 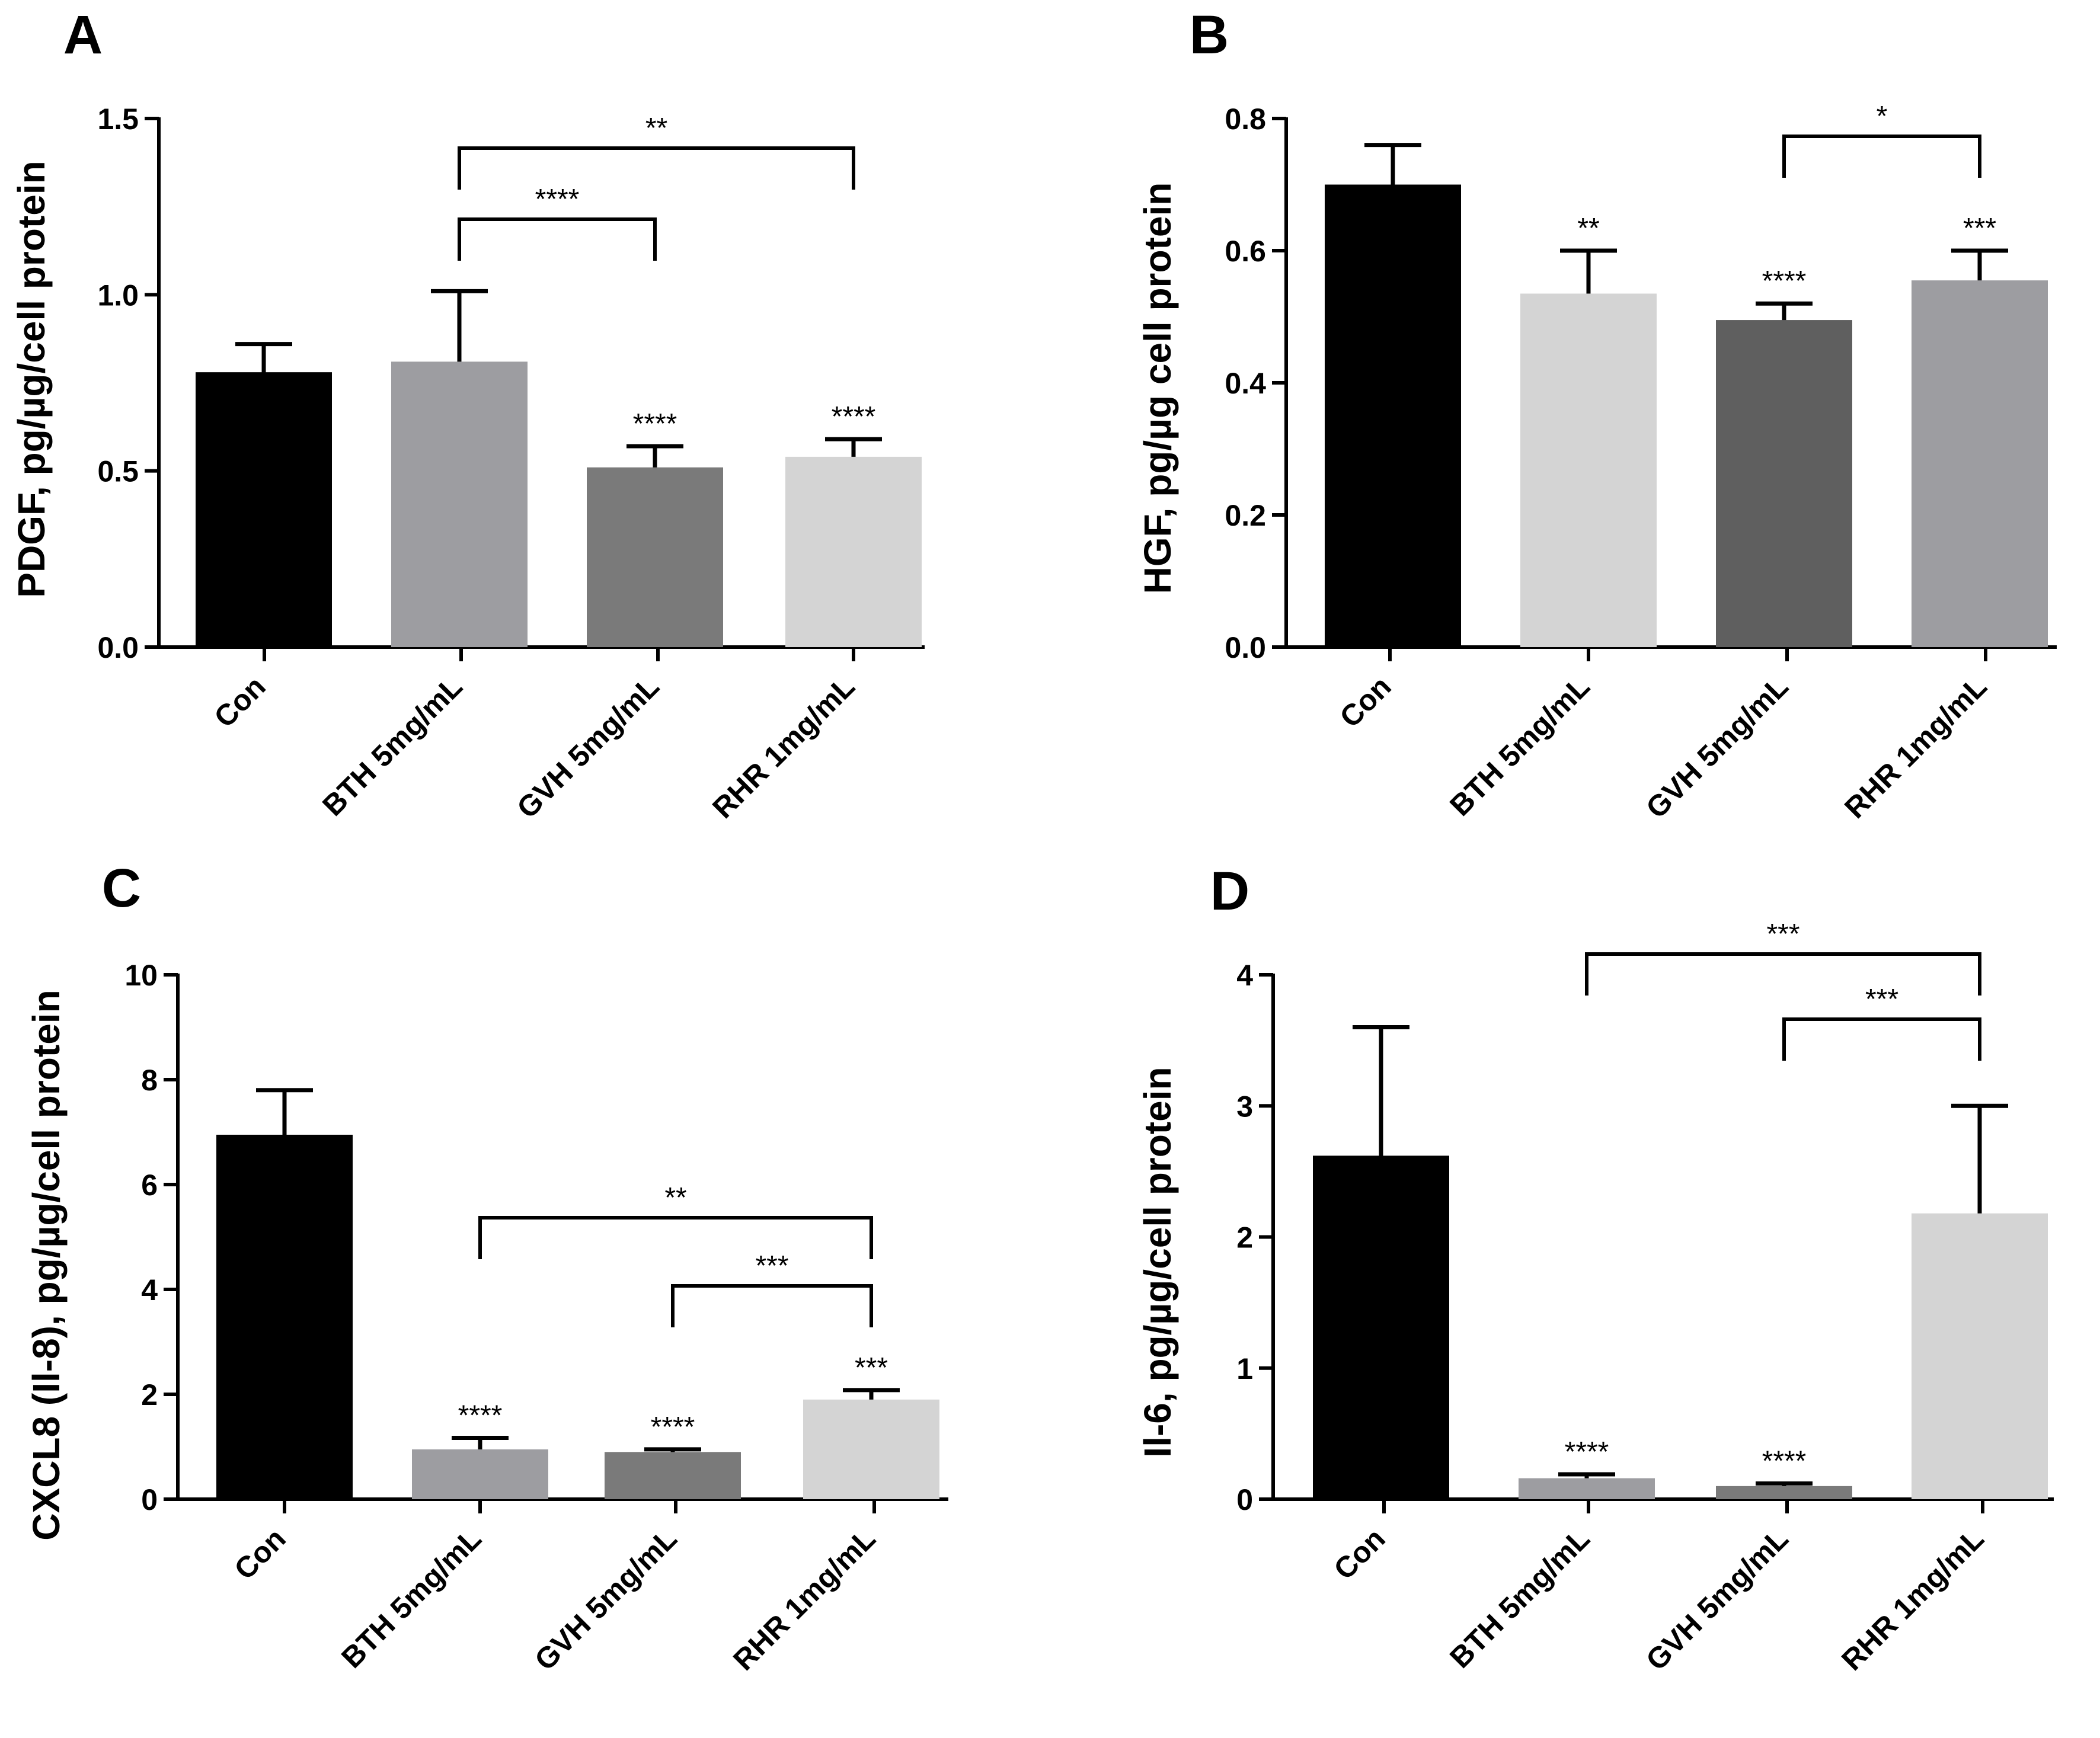 I want to click on comparison-stars: ****, so click(x=557, y=200).